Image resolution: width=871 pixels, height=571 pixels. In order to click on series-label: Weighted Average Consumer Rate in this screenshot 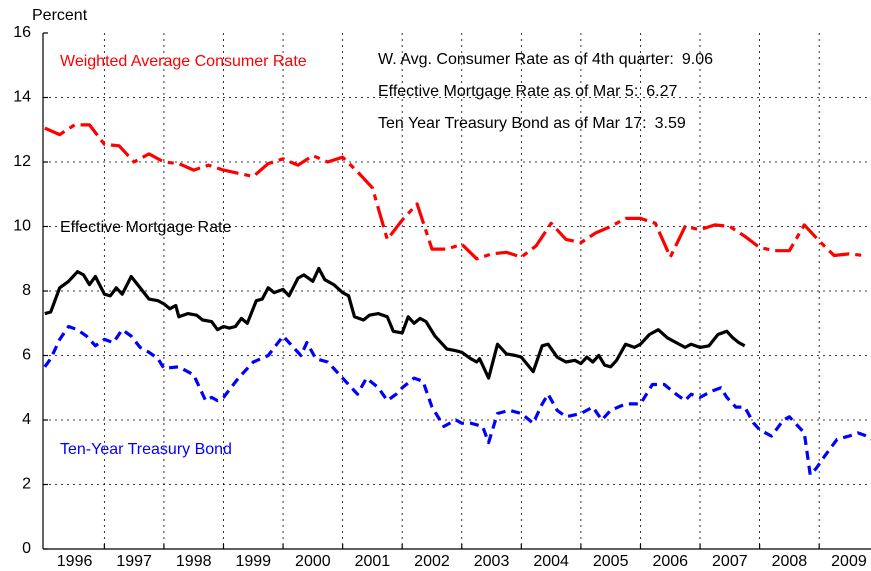, I will do `click(183, 61)`.